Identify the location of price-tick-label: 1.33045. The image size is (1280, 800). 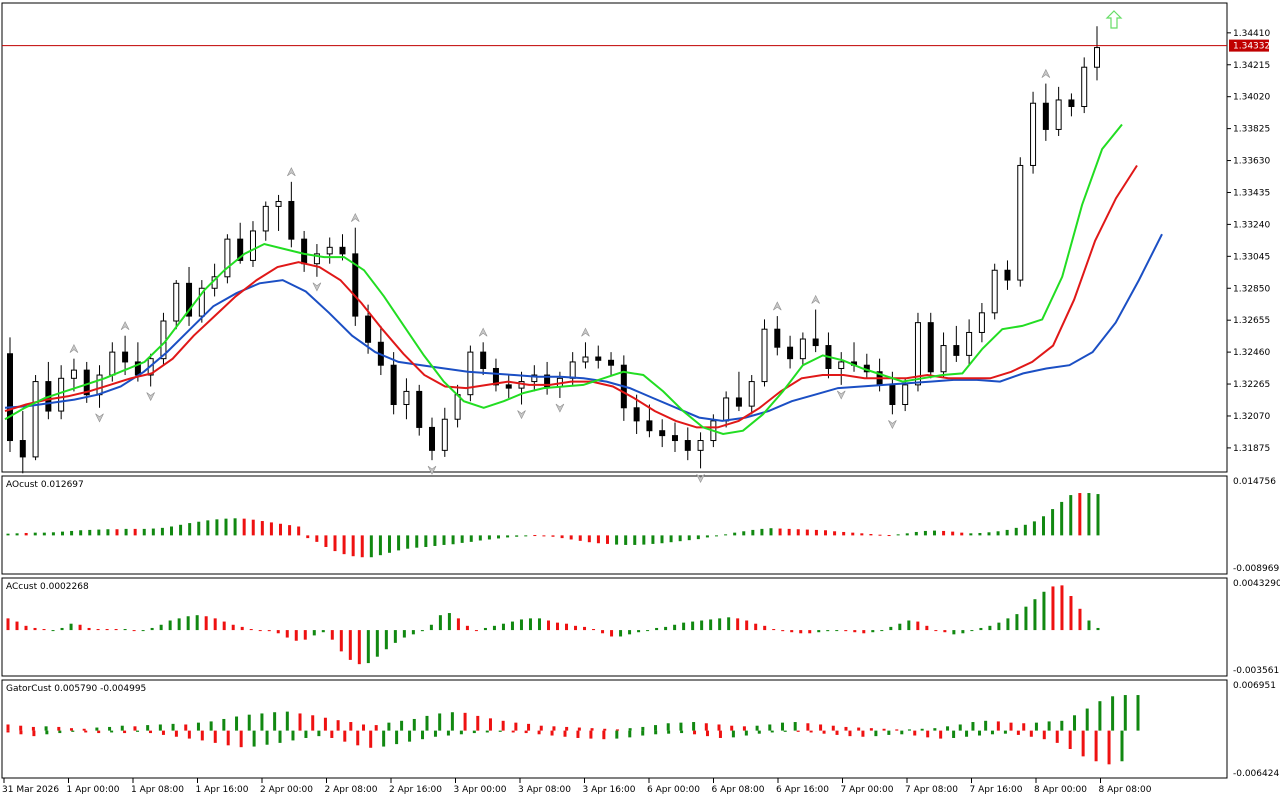
(1251, 257).